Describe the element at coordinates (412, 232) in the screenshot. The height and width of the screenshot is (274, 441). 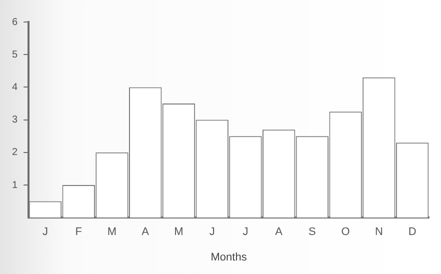
I see `x-tick-label: D` at that location.